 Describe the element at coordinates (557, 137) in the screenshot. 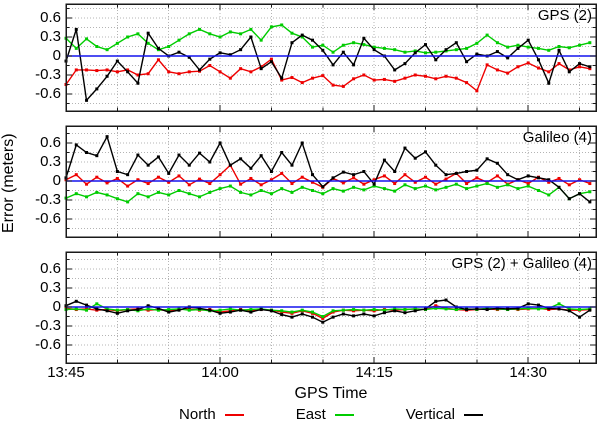

I see `panel-title-galileo: Galileo (4)` at that location.